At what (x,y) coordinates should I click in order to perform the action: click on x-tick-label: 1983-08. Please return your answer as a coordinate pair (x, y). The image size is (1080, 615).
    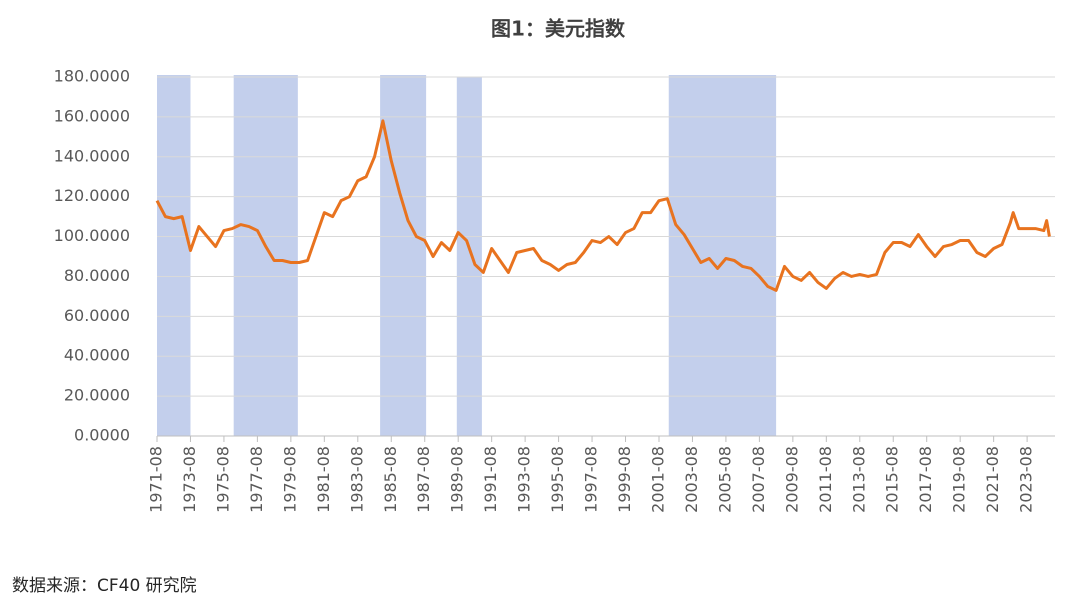
    Looking at the image, I should click on (356, 479).